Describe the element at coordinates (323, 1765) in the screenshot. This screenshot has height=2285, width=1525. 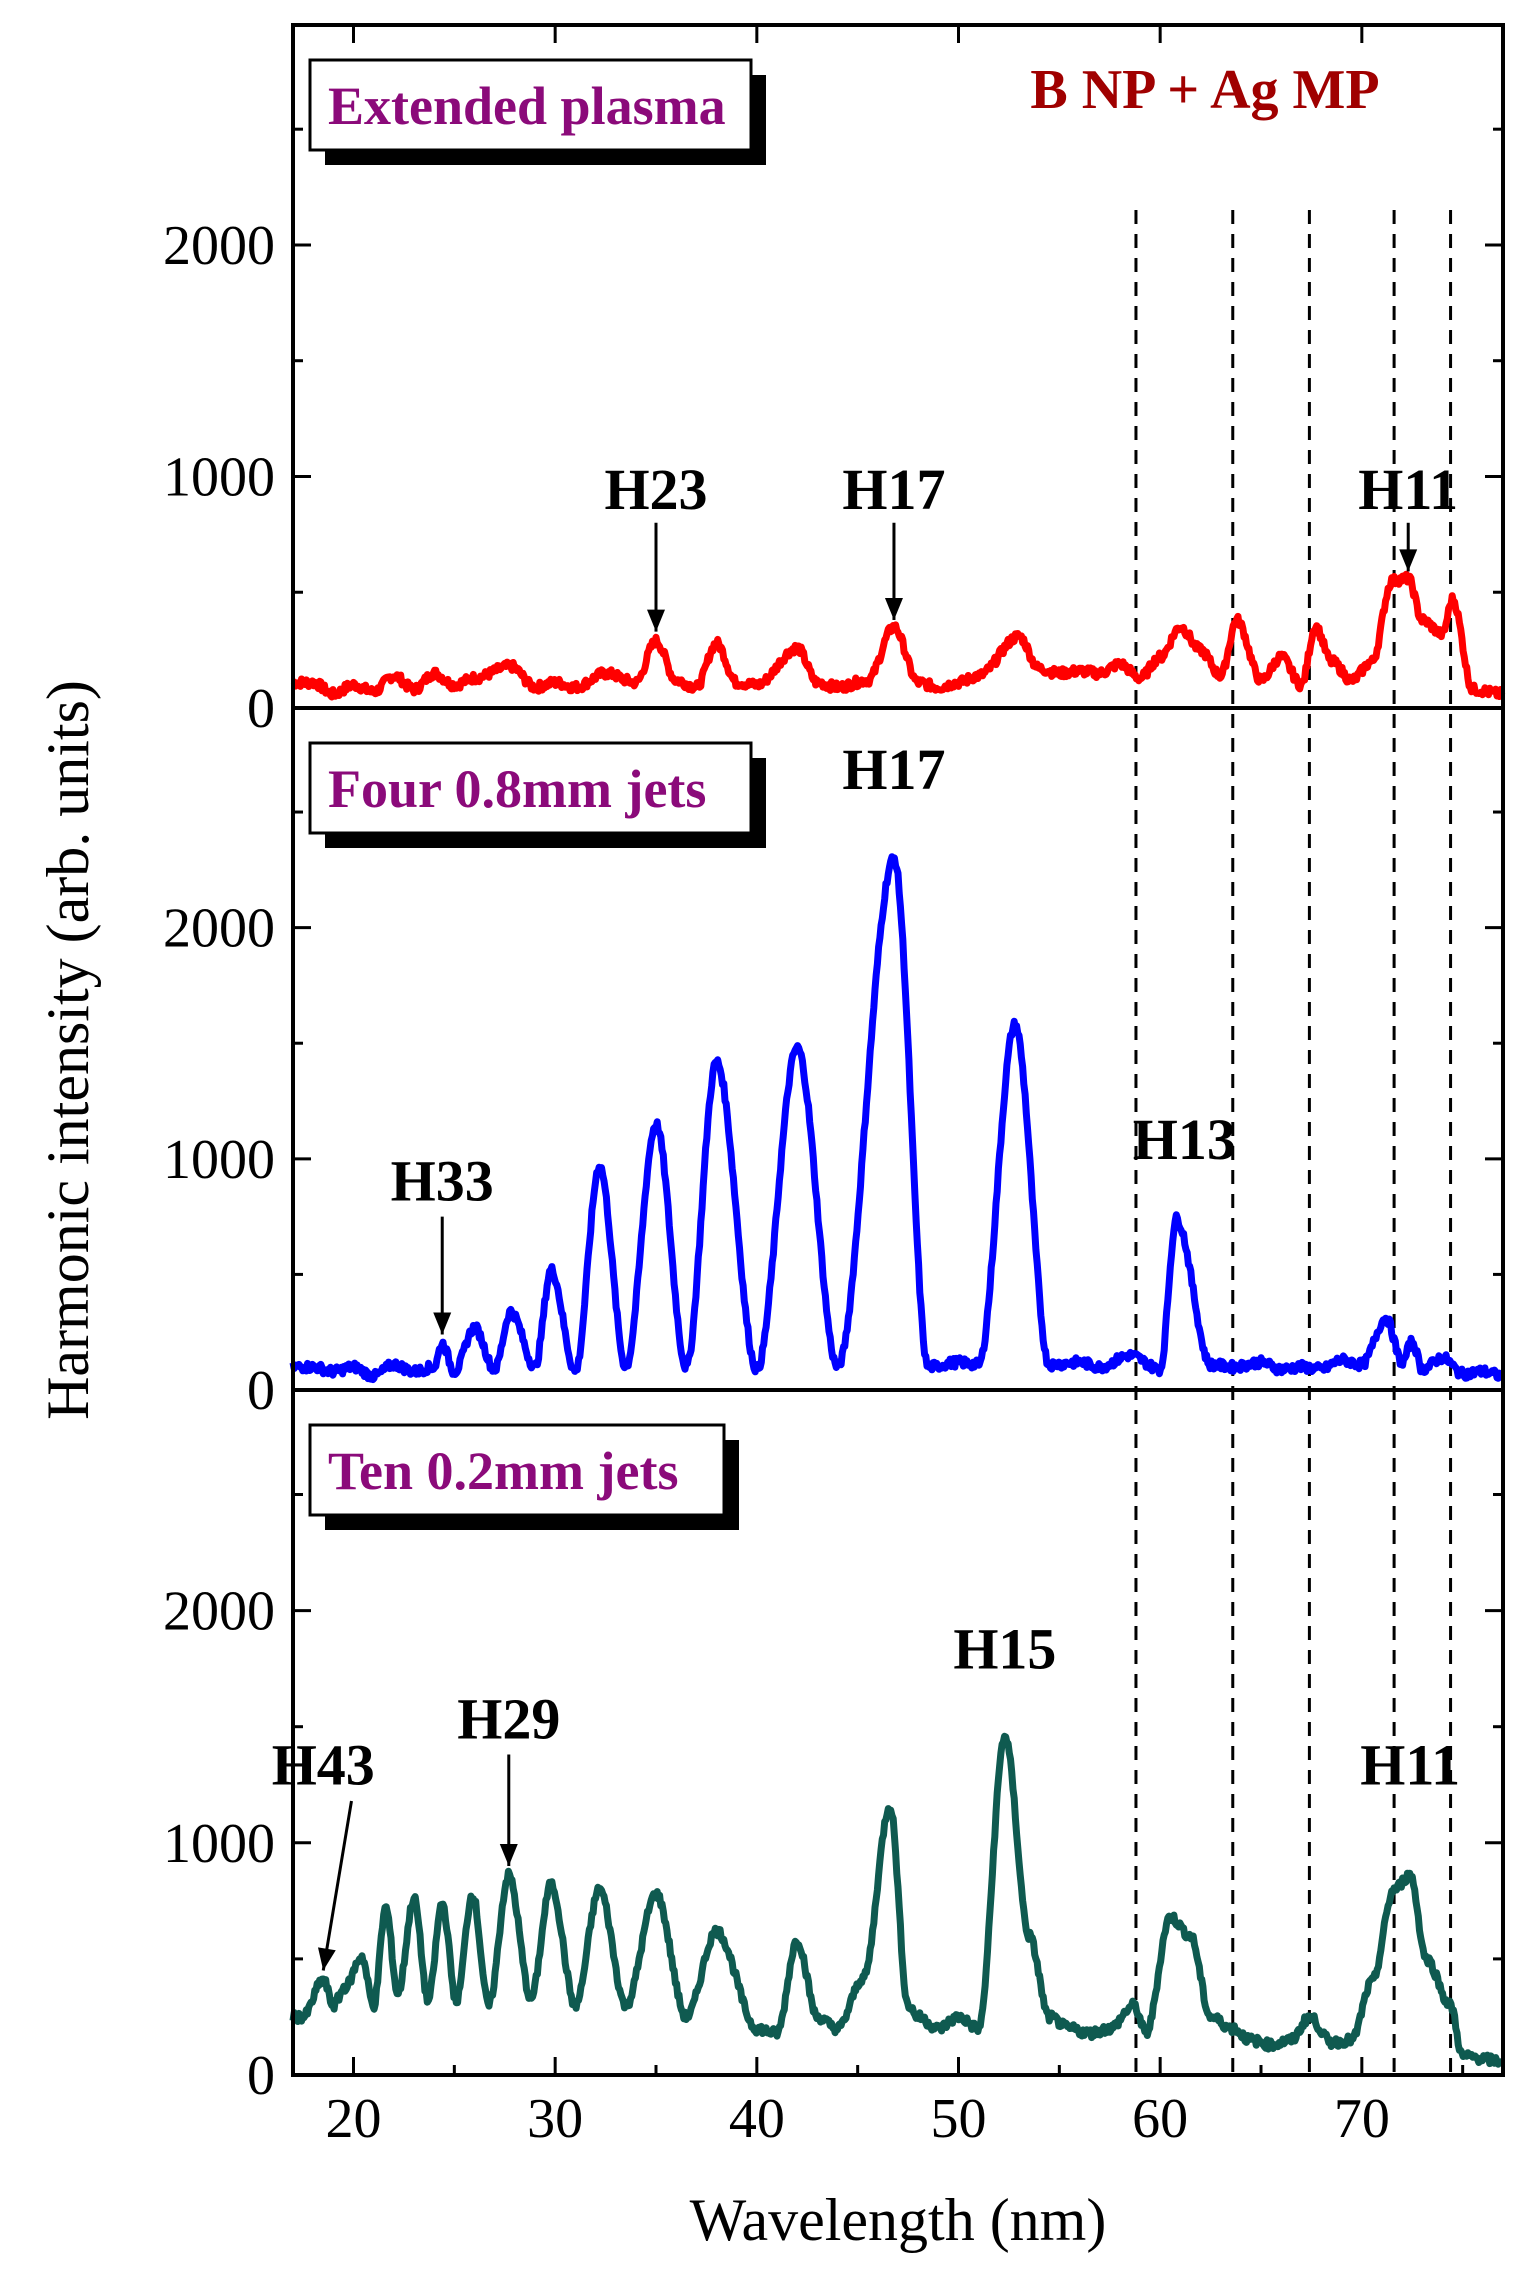
I see `harmonic-label: H43` at that location.